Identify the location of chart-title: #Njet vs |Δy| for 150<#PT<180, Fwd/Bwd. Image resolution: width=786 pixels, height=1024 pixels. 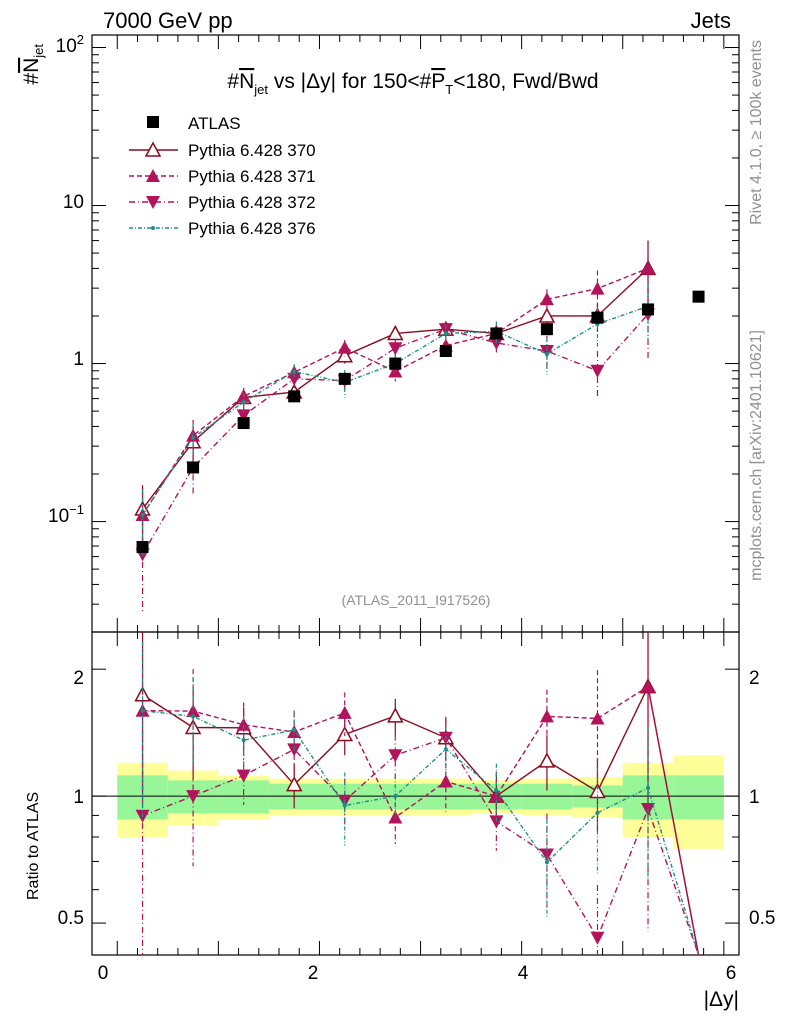
(412, 83).